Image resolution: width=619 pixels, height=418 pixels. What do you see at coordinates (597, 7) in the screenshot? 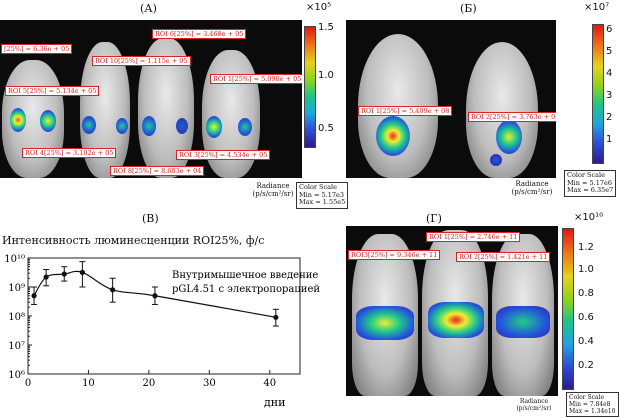
I see `colorbar-exponent: ×10⁷` at bounding box center [597, 7].